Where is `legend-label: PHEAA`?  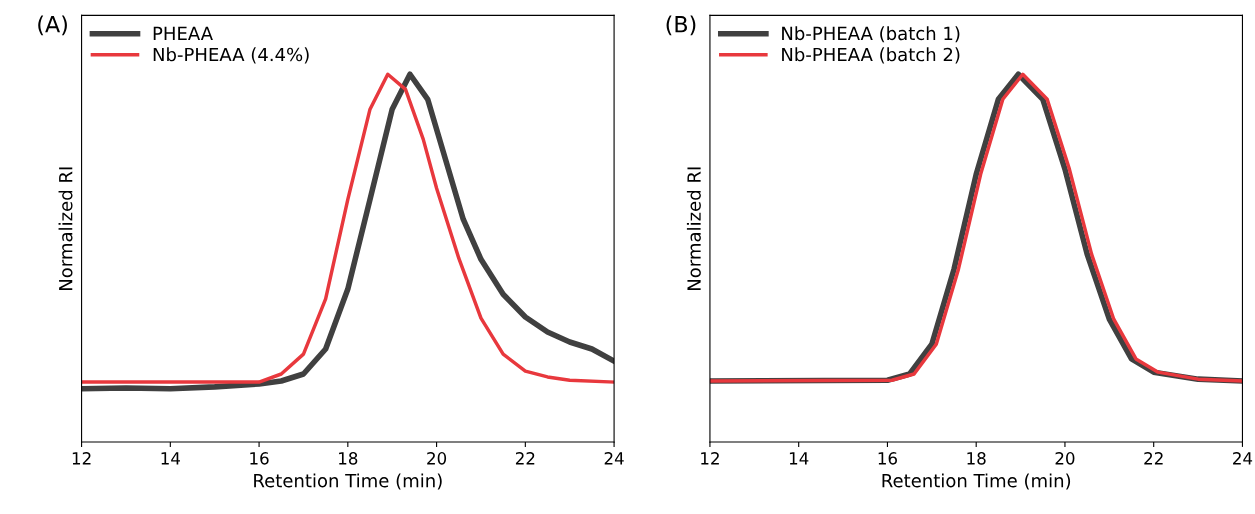 legend-label: PHEAA is located at coordinates (183, 33).